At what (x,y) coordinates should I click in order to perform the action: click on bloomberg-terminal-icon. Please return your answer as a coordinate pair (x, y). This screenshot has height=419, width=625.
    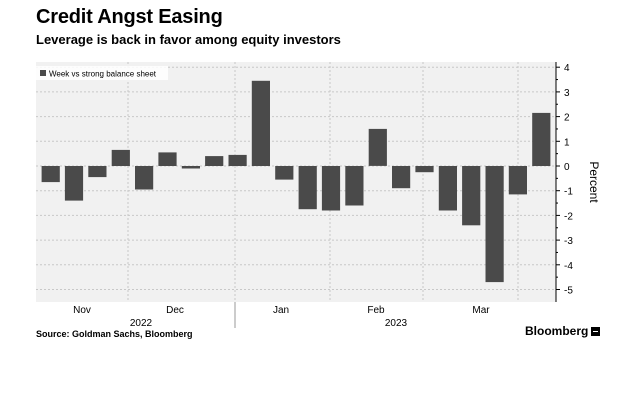
    Looking at the image, I should click on (596, 331).